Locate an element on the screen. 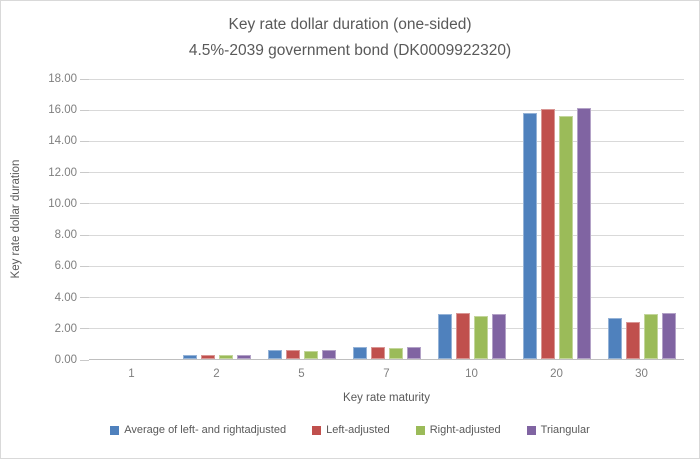 The width and height of the screenshot is (700, 459). legend-label: Right-adjusted is located at coordinates (465, 430).